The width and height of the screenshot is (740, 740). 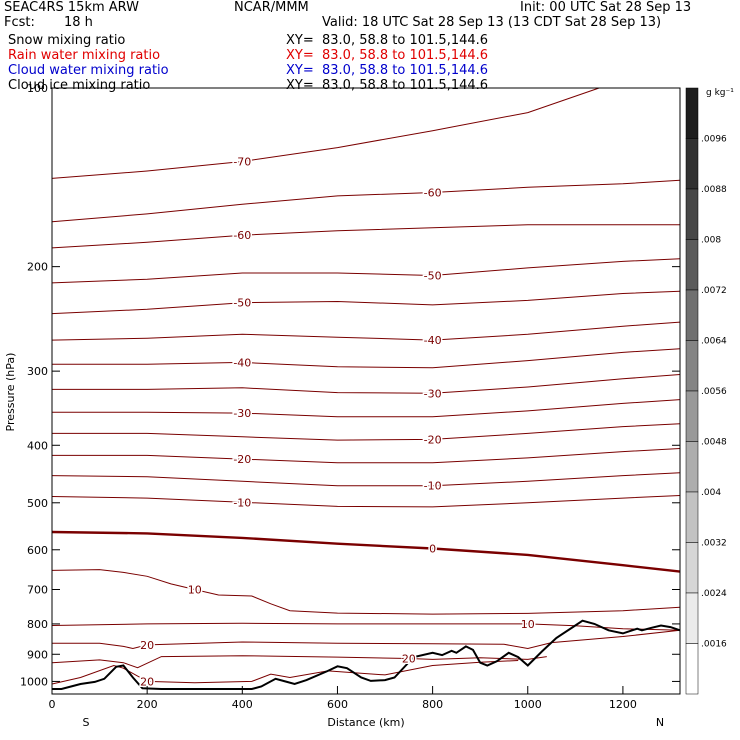 What do you see at coordinates (433, 276) in the screenshot?
I see `isotherm-label-3: -50` at bounding box center [433, 276].